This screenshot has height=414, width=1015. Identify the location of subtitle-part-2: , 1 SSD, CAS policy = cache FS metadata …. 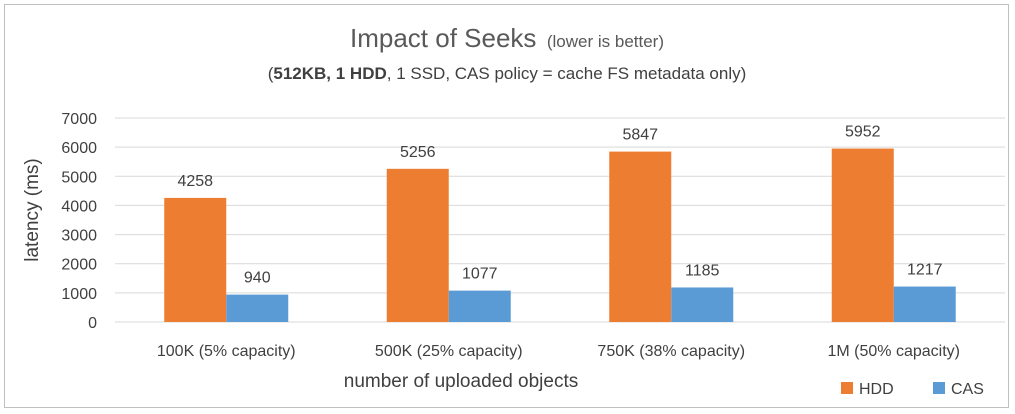
(567, 73).